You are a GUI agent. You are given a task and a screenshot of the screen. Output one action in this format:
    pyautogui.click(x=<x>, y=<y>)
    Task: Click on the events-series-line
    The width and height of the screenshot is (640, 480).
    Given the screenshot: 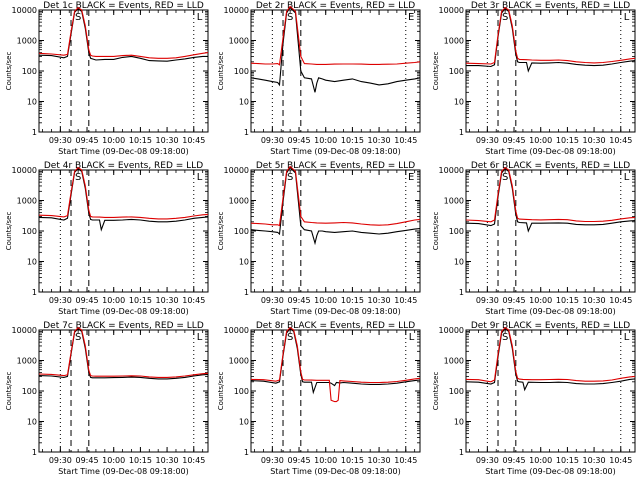 What is the action you would take?
    pyautogui.click(x=335, y=49)
    